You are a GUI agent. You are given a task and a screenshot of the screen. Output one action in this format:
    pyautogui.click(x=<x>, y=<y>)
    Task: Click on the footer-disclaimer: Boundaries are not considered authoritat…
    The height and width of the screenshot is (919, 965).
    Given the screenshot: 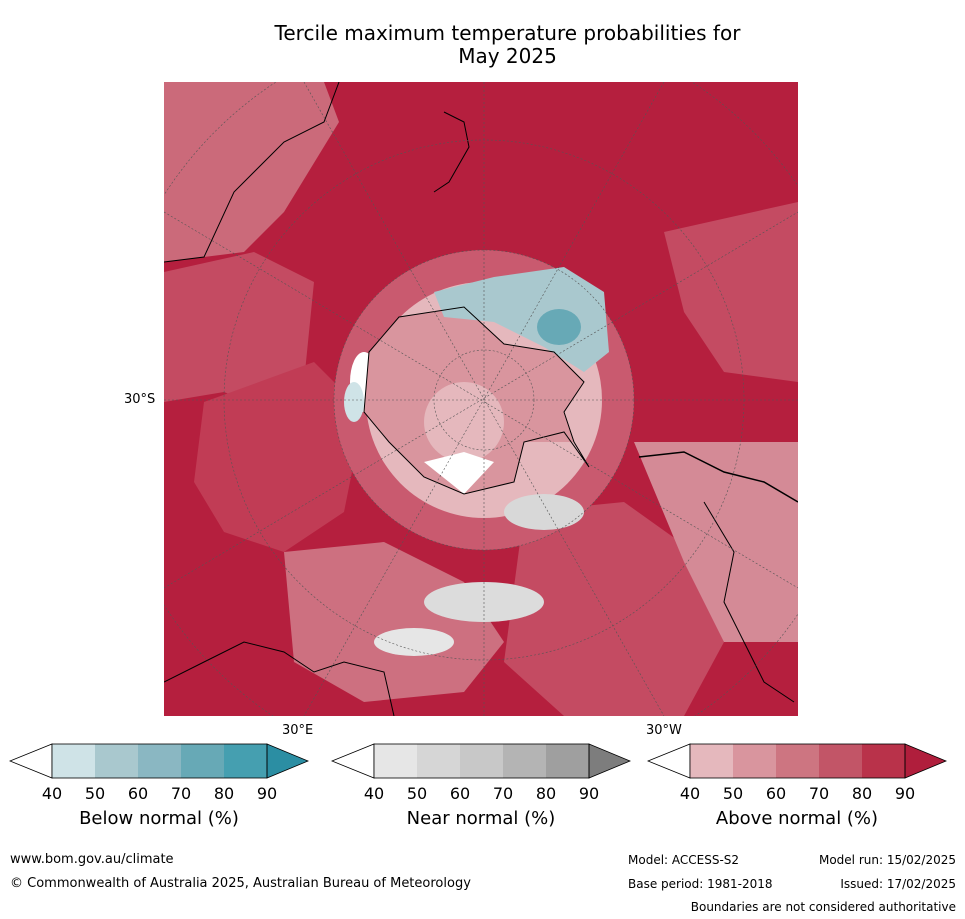 What is the action you would take?
    pyautogui.click(x=823, y=907)
    